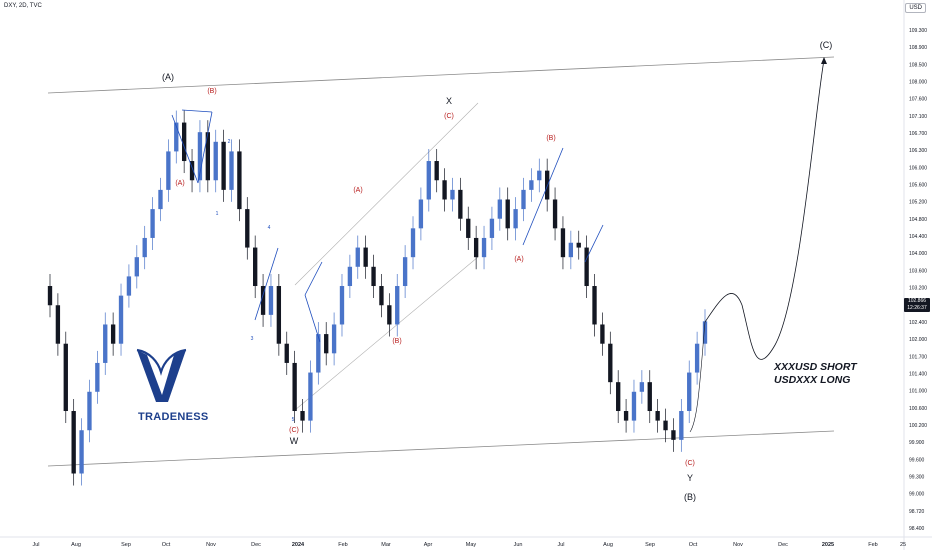  Describe the element at coordinates (918, 134) in the screenshot. I see `y-tick-label: 106.700` at that location.